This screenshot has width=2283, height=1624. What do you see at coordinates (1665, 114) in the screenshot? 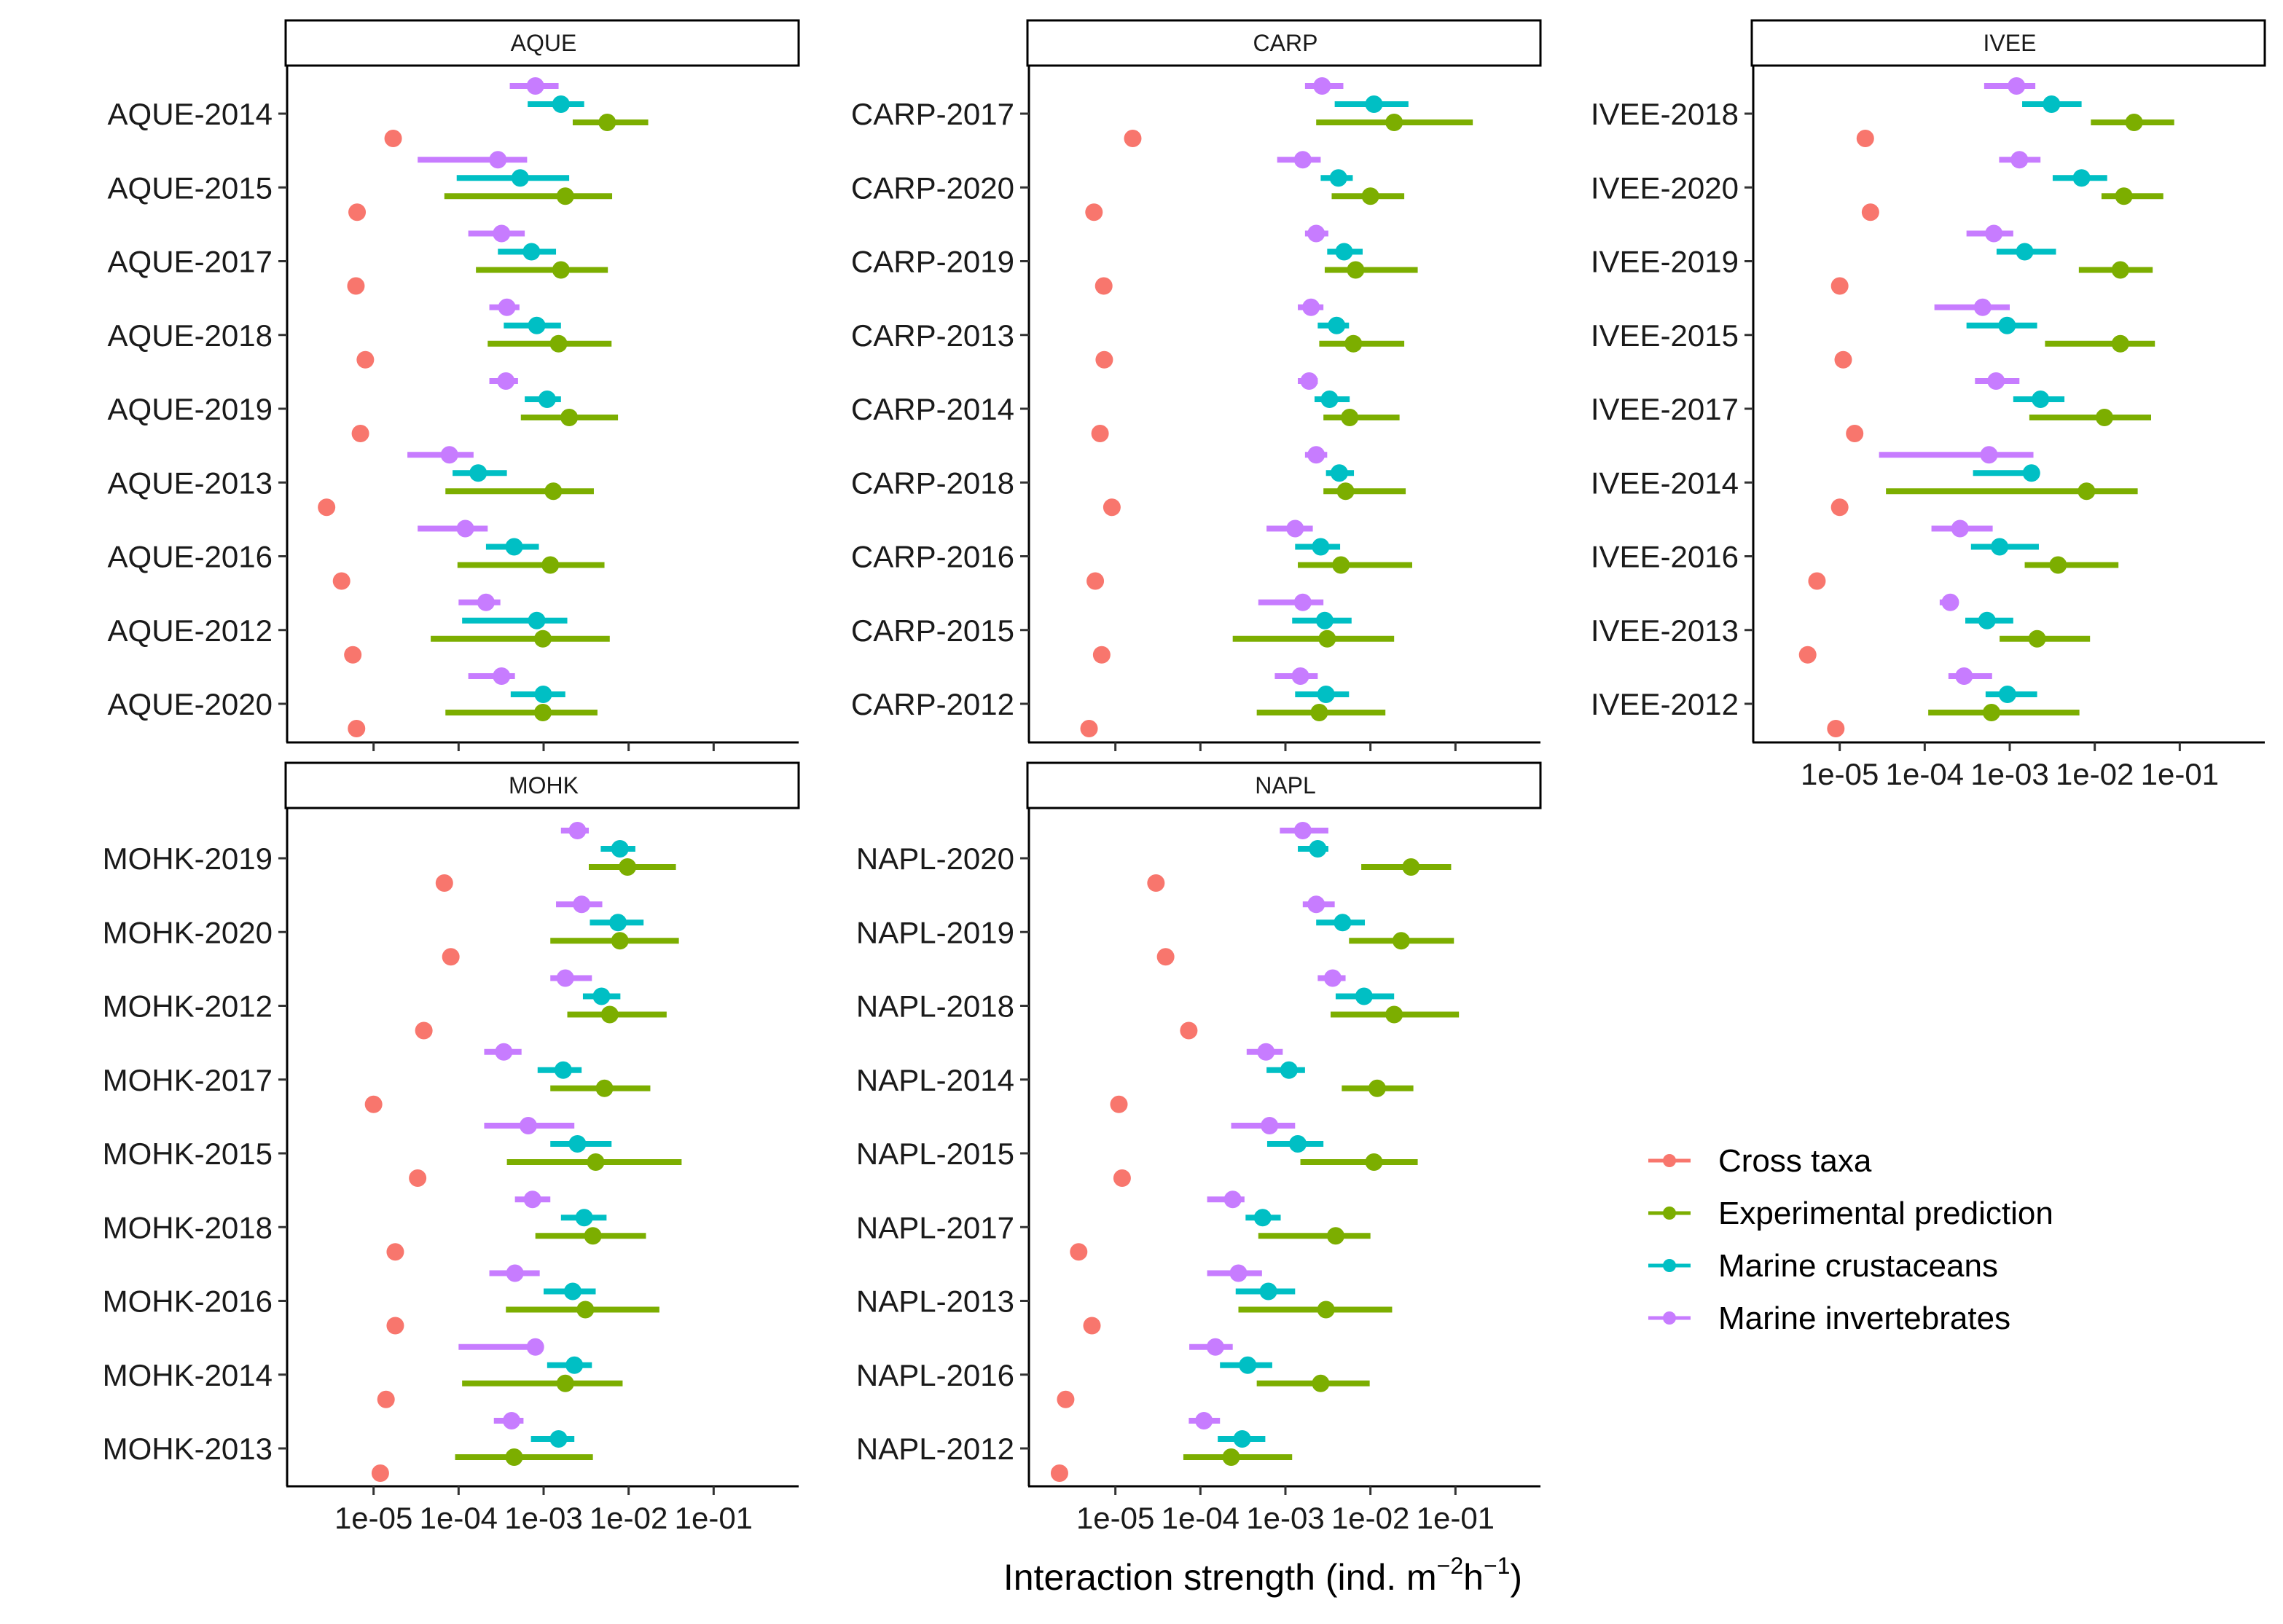
I see `y-tick-label: IVEE-2018` at bounding box center [1665, 114].